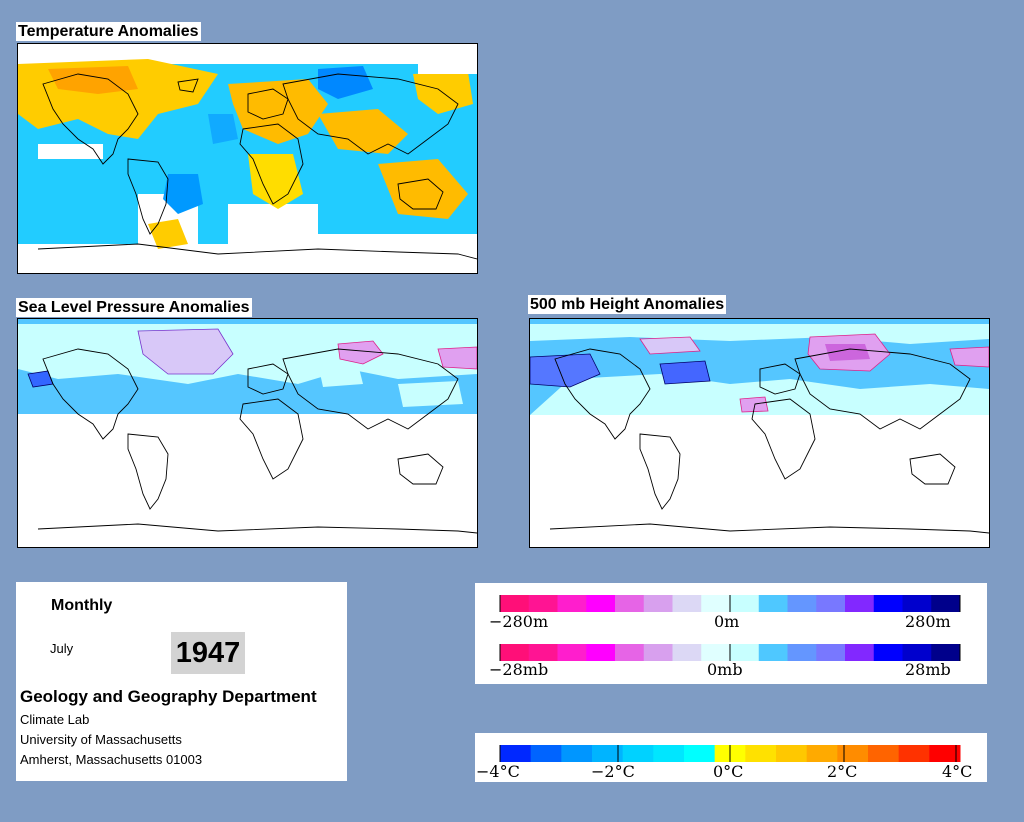  I want to click on pressure-max-label: 28mb, so click(928, 669).